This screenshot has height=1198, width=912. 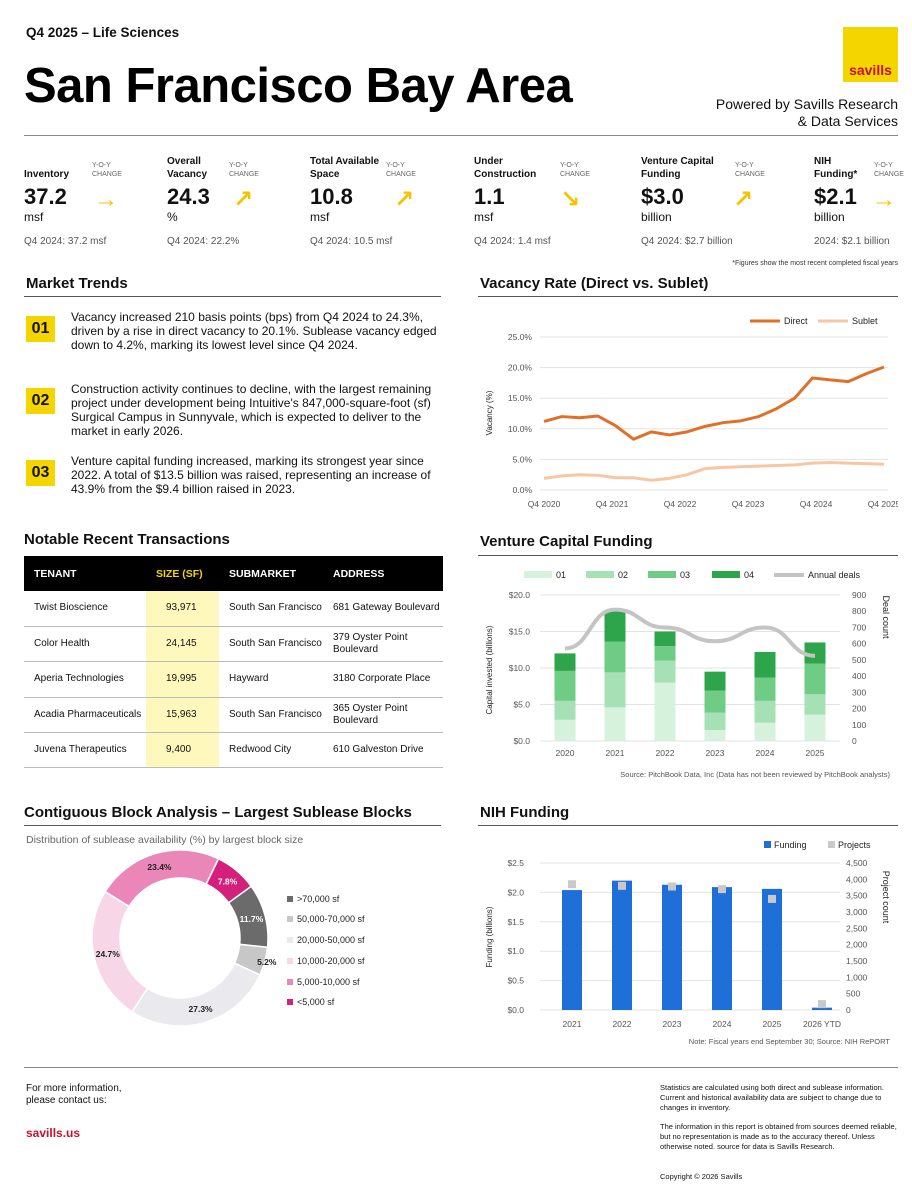 What do you see at coordinates (331, 961) in the screenshot?
I see `legend-label: 10,000-20,000 sf` at bounding box center [331, 961].